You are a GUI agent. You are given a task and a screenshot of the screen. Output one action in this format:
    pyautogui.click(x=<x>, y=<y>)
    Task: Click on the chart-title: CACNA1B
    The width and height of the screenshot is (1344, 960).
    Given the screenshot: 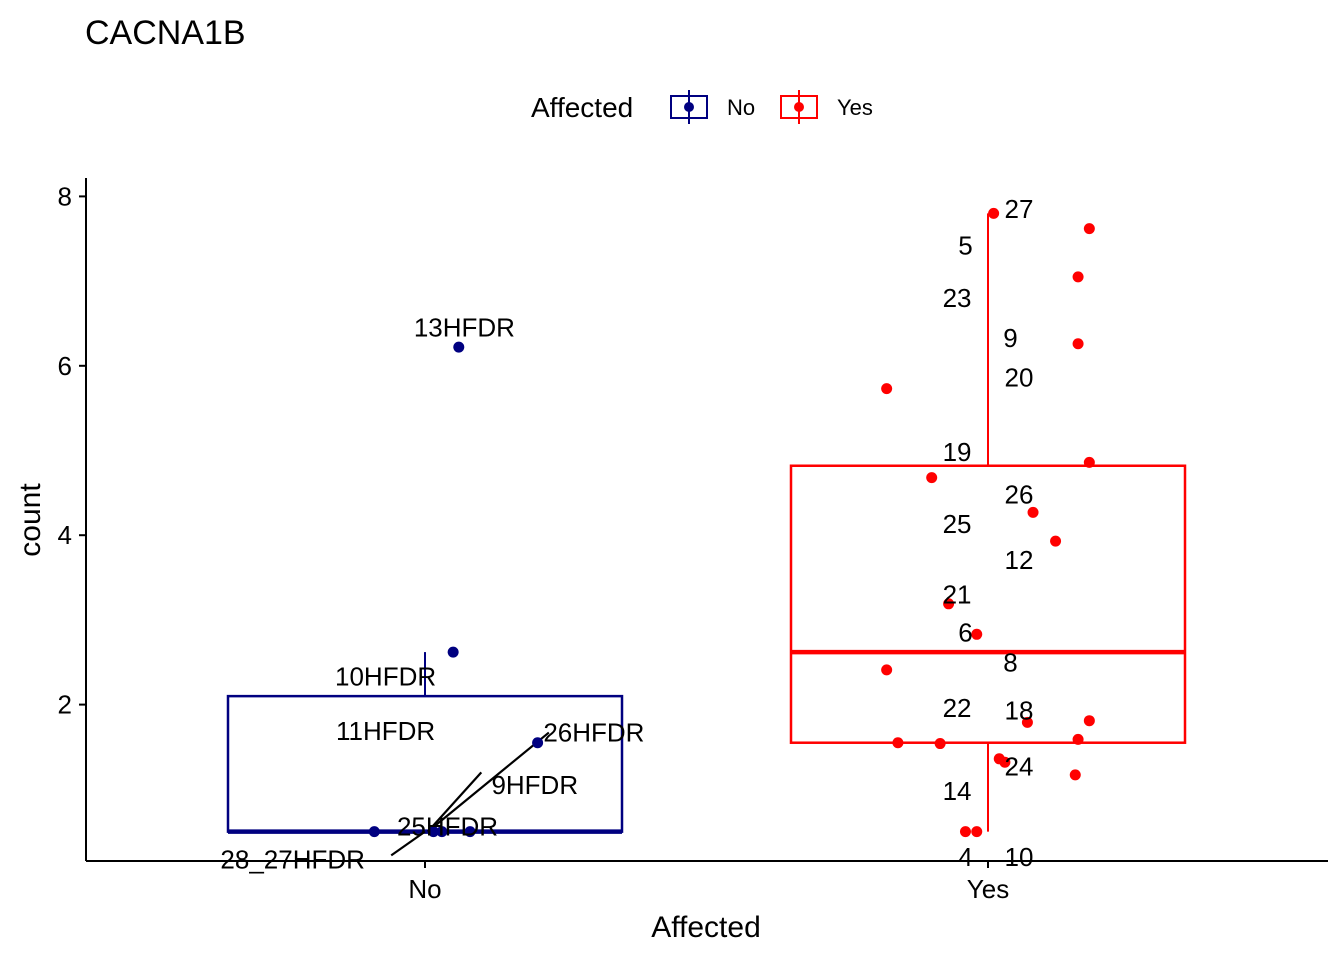 What is the action you would take?
    pyautogui.click(x=165, y=33)
    